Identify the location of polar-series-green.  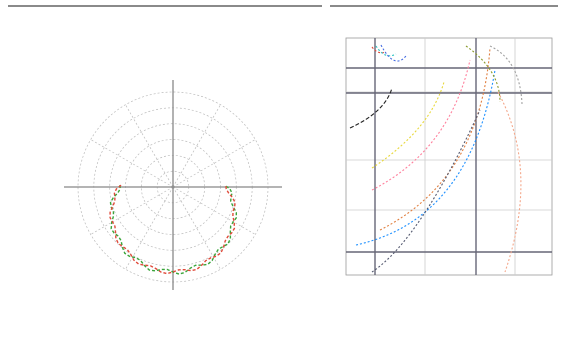
(173, 229).